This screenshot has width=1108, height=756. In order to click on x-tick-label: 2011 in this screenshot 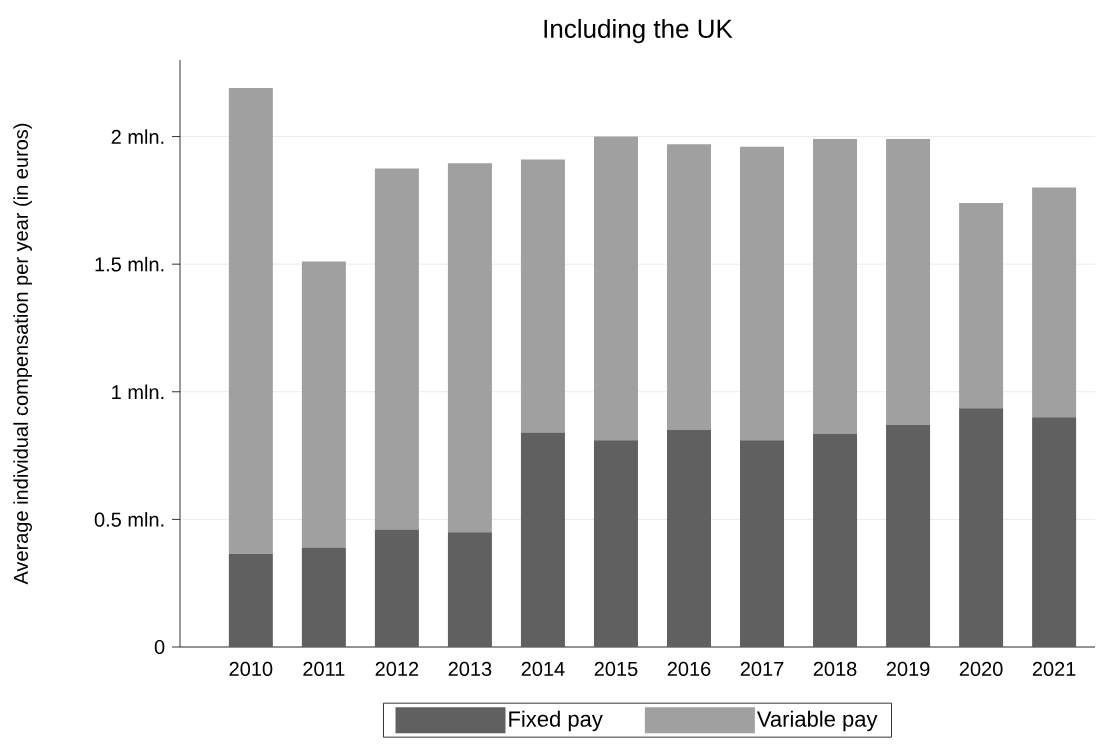, I will do `click(324, 669)`.